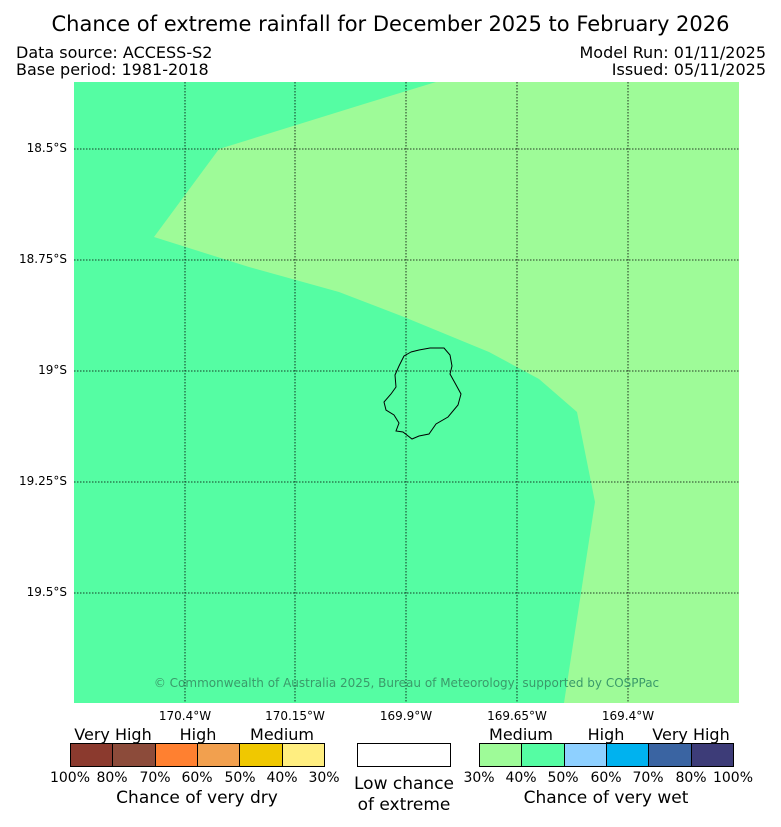 This screenshot has height=827, width=781. I want to click on wet-tick: 40%, so click(521, 778).